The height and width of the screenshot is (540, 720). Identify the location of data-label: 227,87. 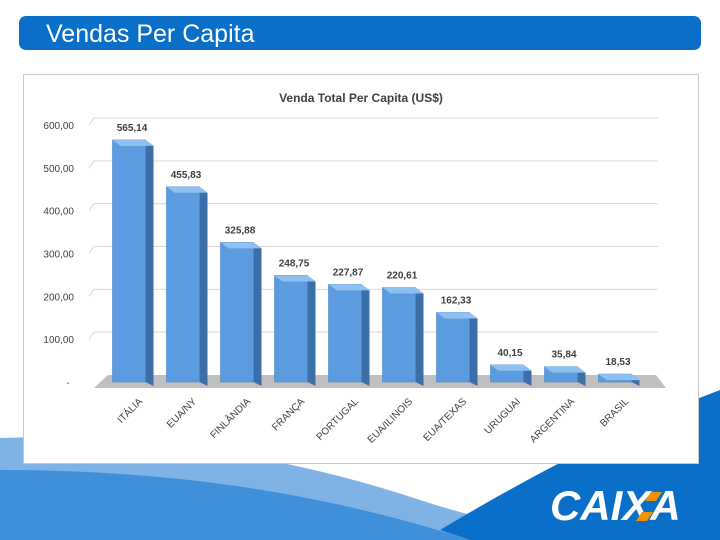
(348, 272).